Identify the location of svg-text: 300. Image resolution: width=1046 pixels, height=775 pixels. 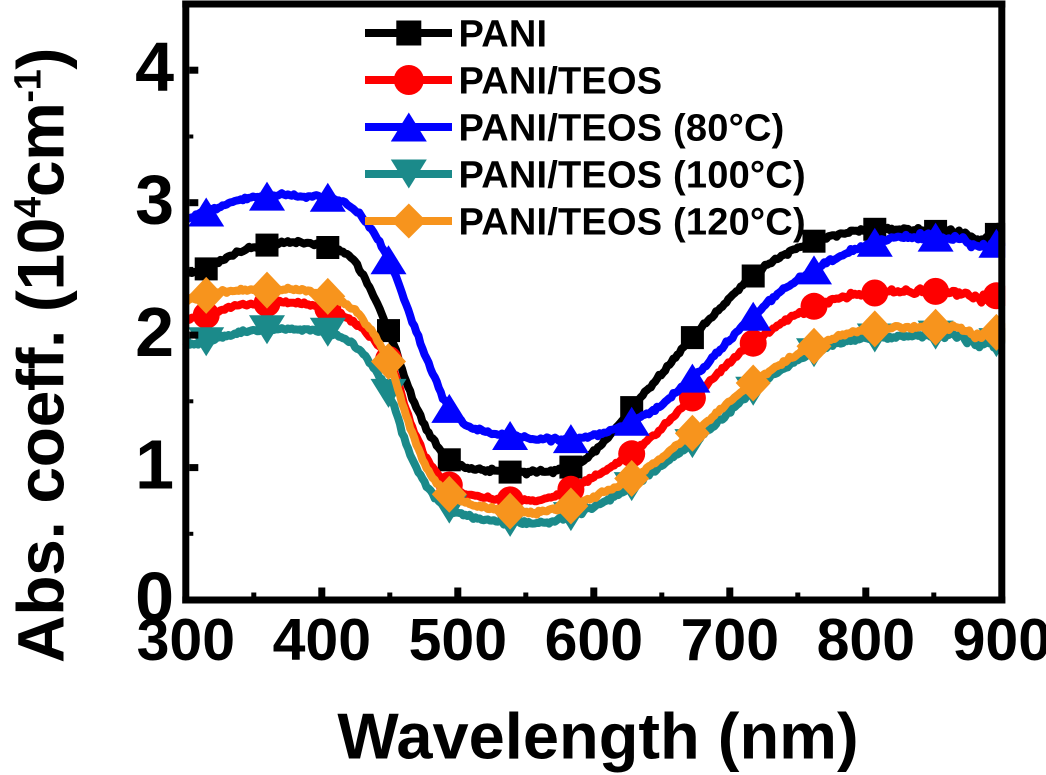
(186, 640).